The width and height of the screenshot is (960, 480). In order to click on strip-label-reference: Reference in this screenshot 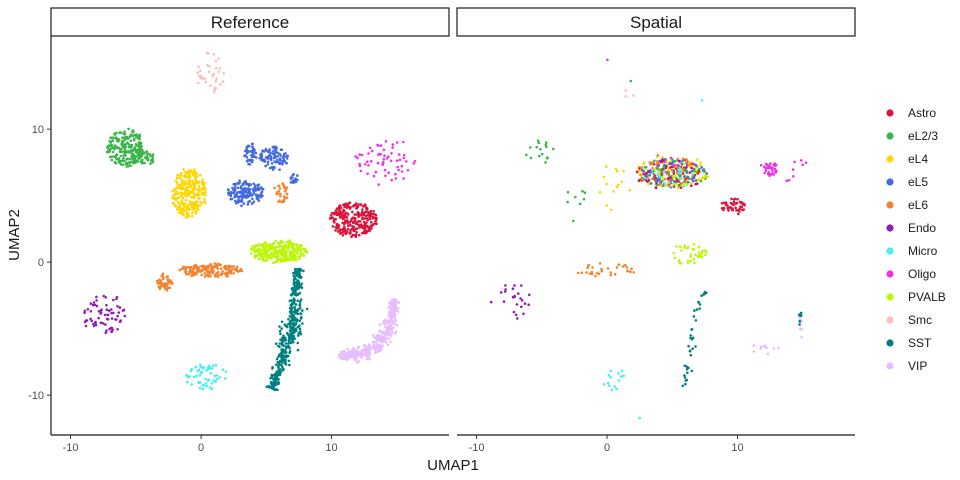, I will do `click(250, 22)`.